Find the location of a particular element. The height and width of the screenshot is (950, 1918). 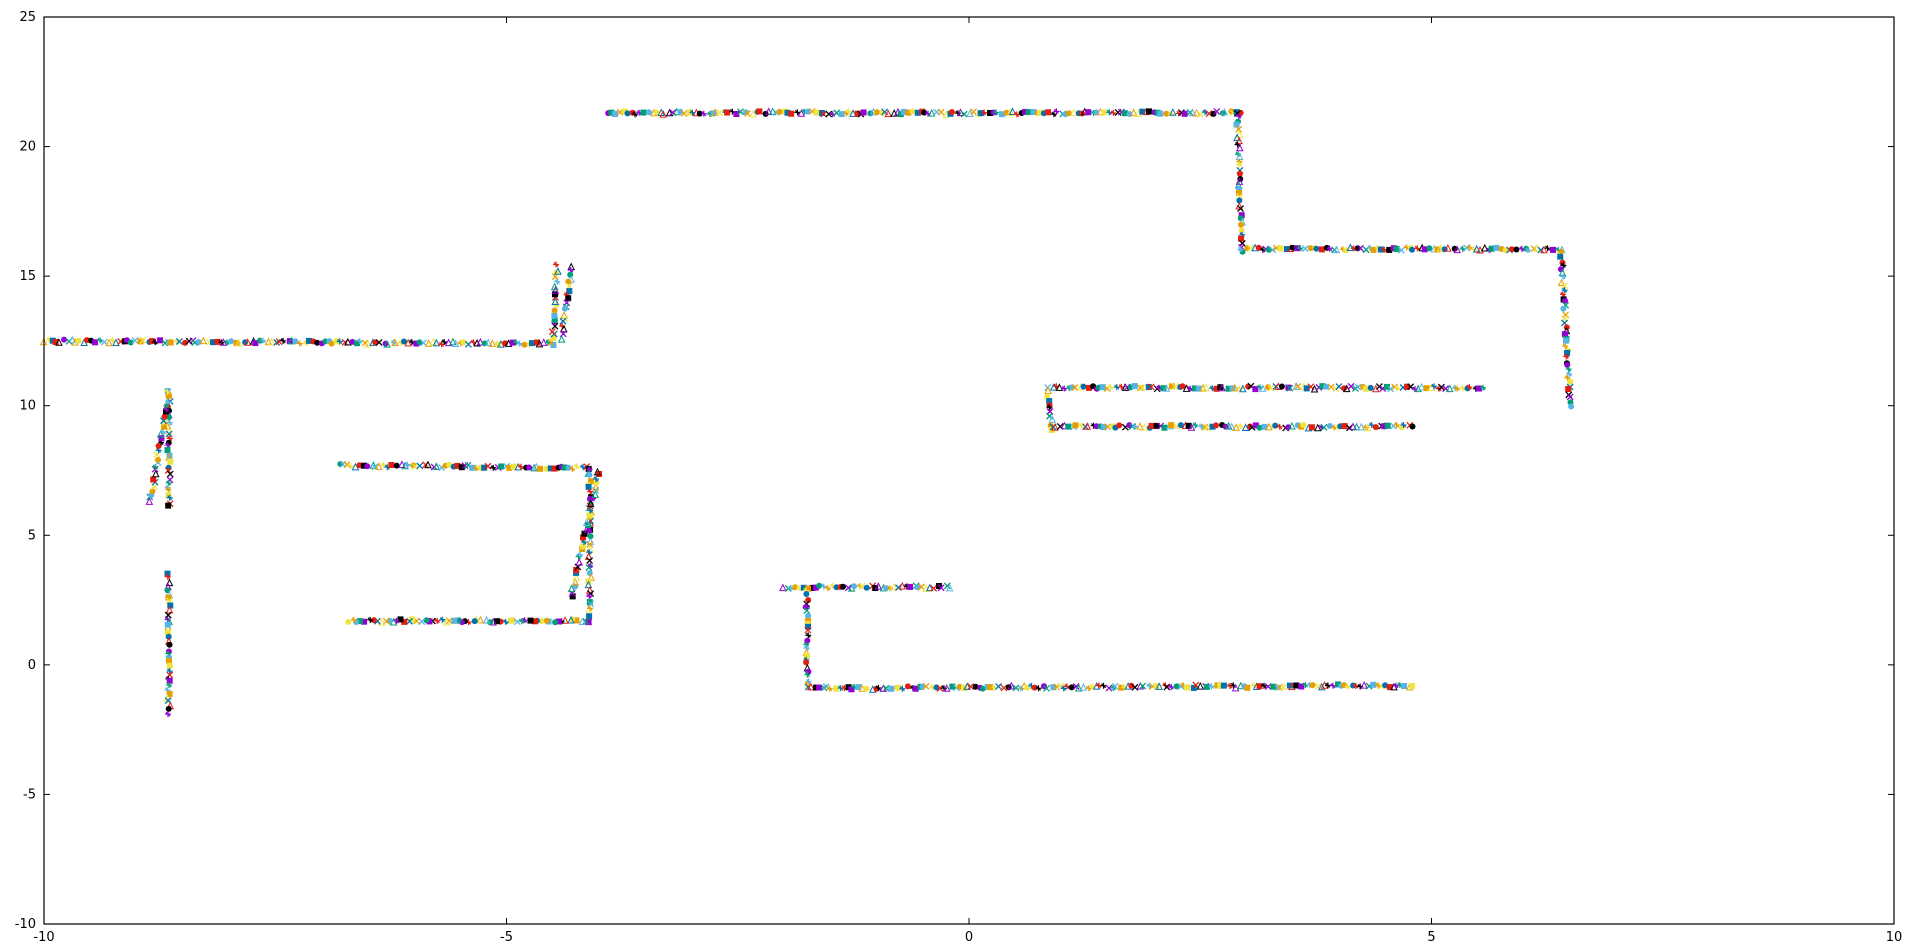

x-tick-label: 0 is located at coordinates (969, 937).